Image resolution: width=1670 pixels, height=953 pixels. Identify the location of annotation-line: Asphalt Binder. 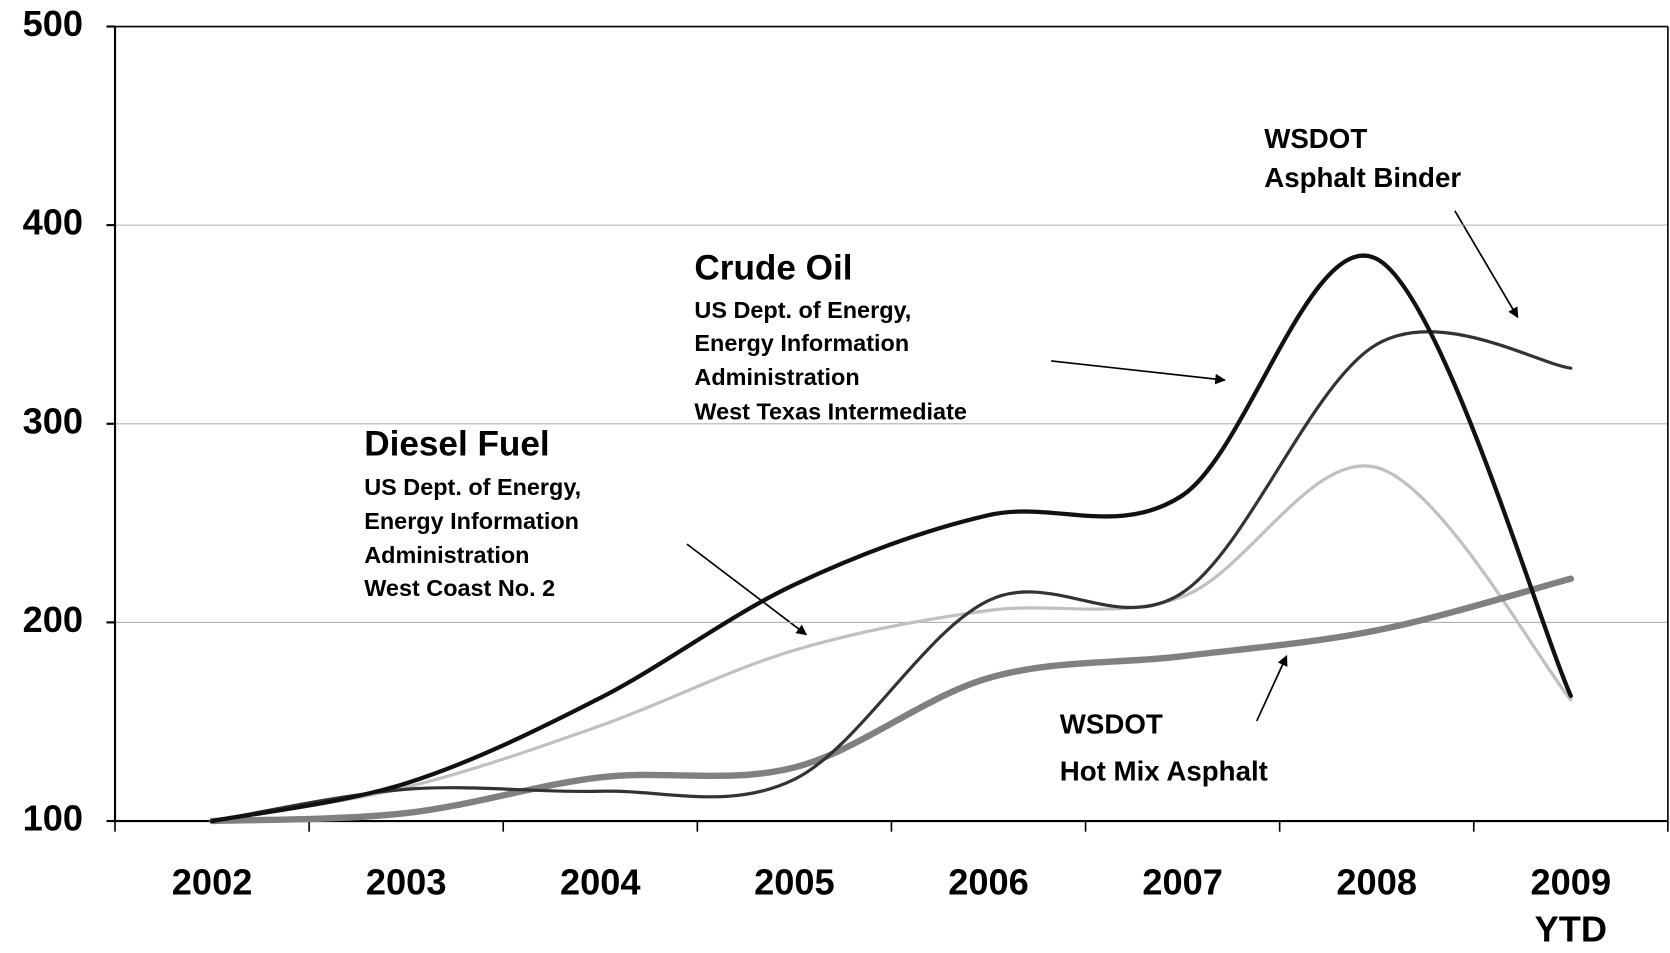
(1362, 177).